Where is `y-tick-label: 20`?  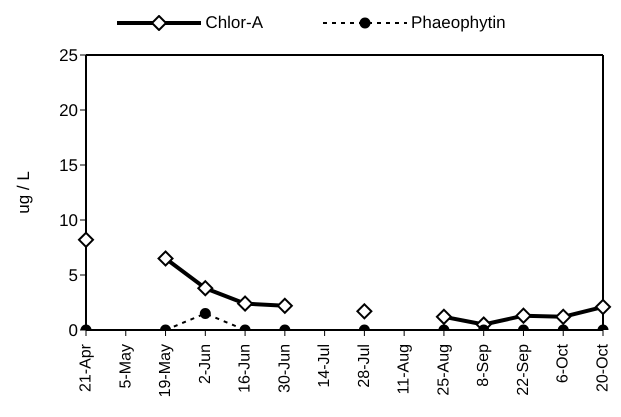
y-tick-label: 20 is located at coordinates (68, 110).